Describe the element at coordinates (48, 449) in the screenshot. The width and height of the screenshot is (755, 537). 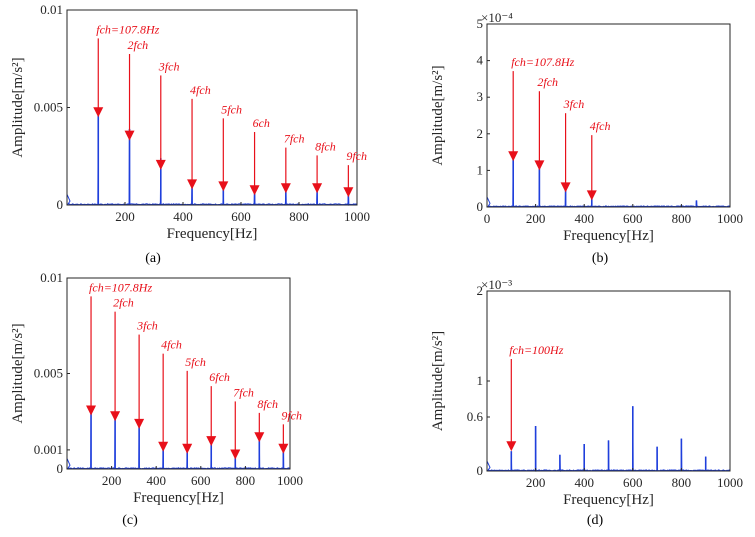
I see `y-tick-label: 0.001` at that location.